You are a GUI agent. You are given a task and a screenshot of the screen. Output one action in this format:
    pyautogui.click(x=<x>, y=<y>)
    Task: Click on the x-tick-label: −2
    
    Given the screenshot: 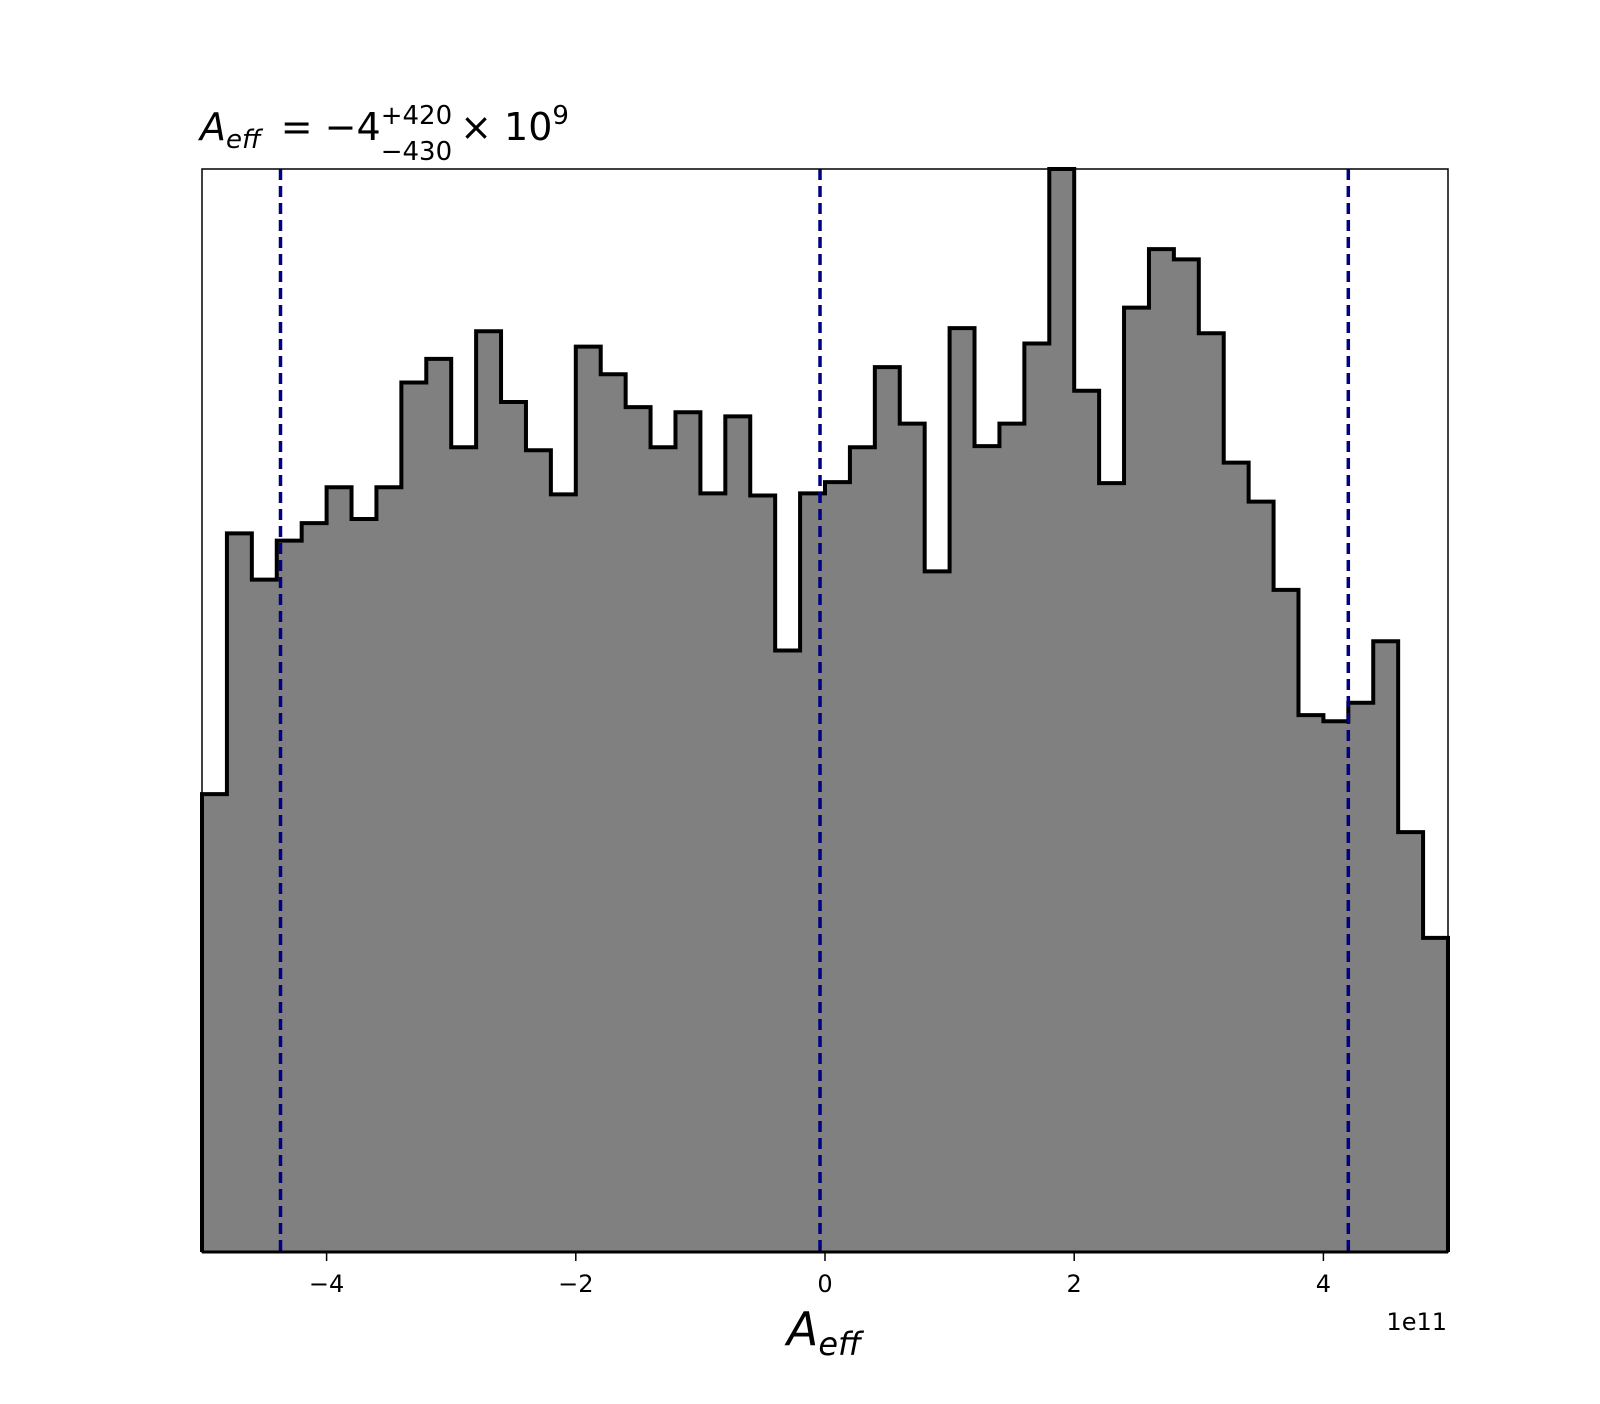 What is the action you would take?
    pyautogui.click(x=575, y=1284)
    